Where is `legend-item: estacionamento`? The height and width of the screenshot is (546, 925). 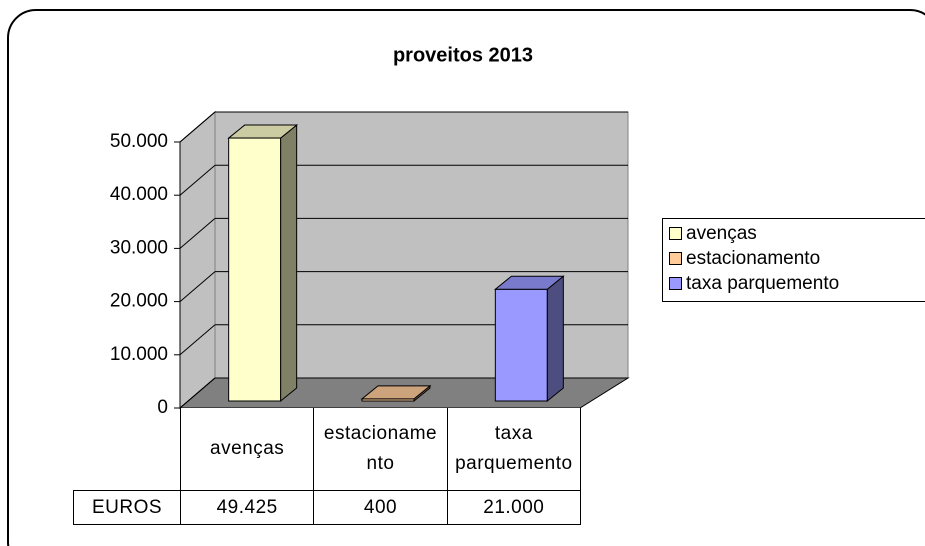
legend-item: estacionamento is located at coordinates (797, 258).